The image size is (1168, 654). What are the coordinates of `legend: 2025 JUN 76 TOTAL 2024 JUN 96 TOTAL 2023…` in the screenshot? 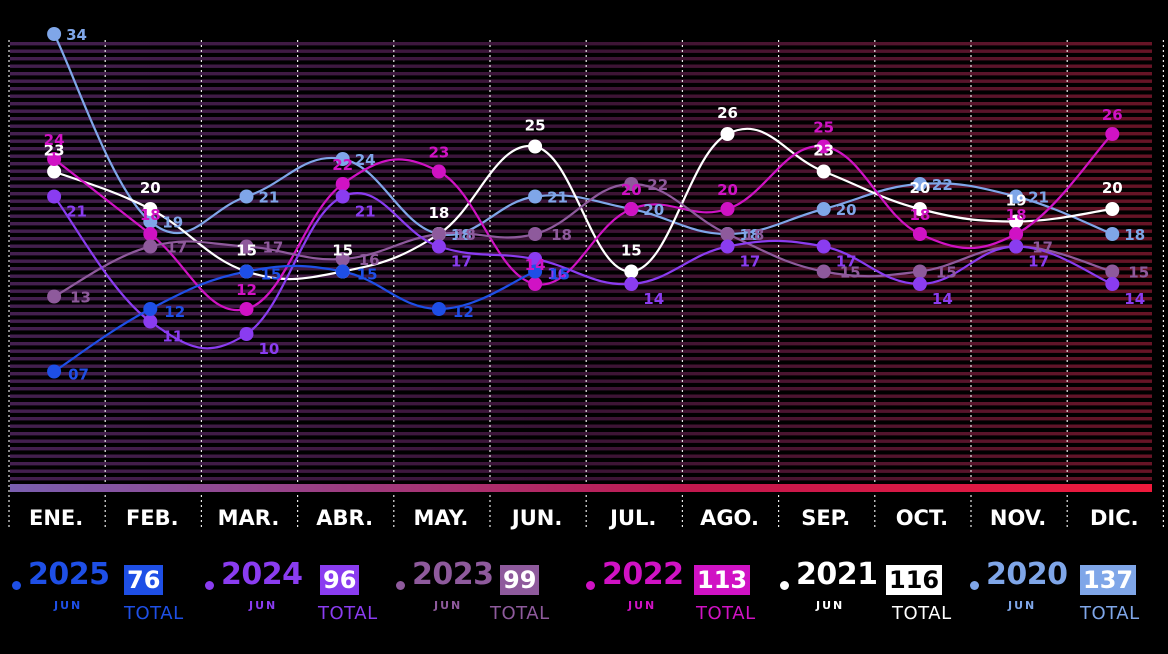 It's located at (584, 600).